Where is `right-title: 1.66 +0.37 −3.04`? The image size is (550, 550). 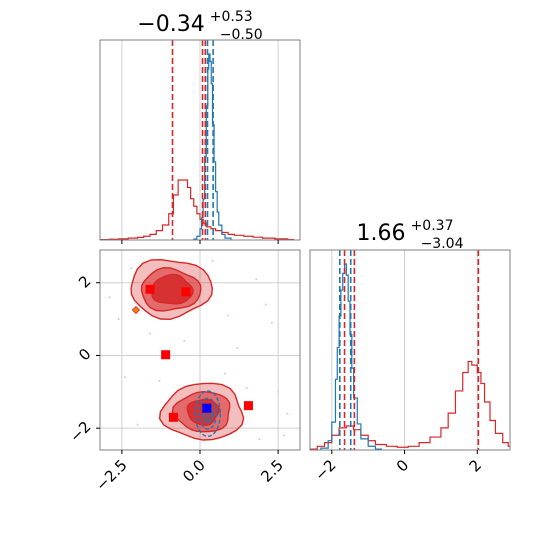
right-title: 1.66 +0.37 −3.04 is located at coordinates (410, 233).